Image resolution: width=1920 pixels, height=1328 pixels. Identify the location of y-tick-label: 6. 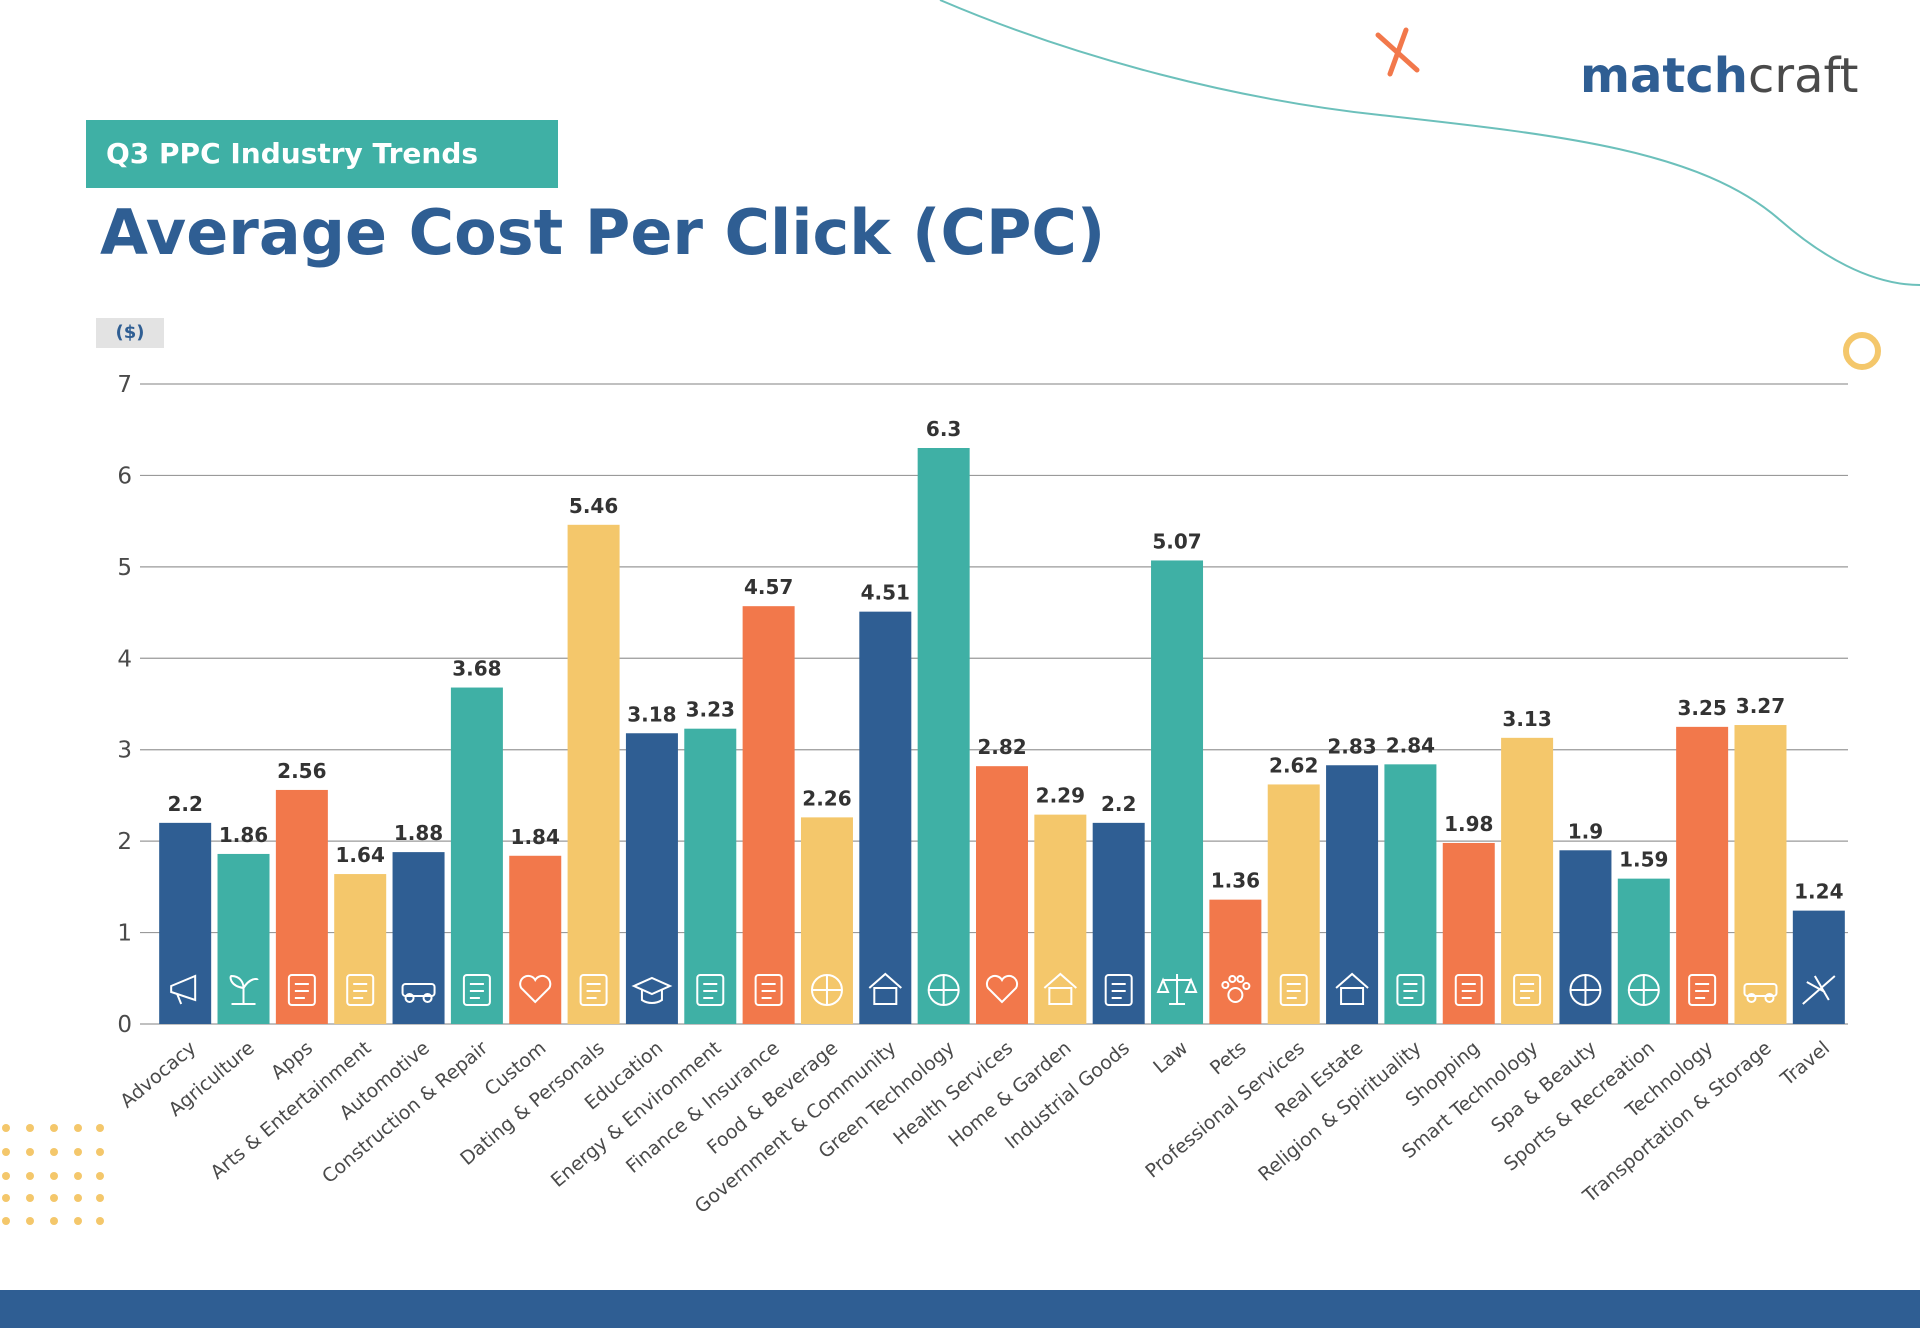
(124, 476).